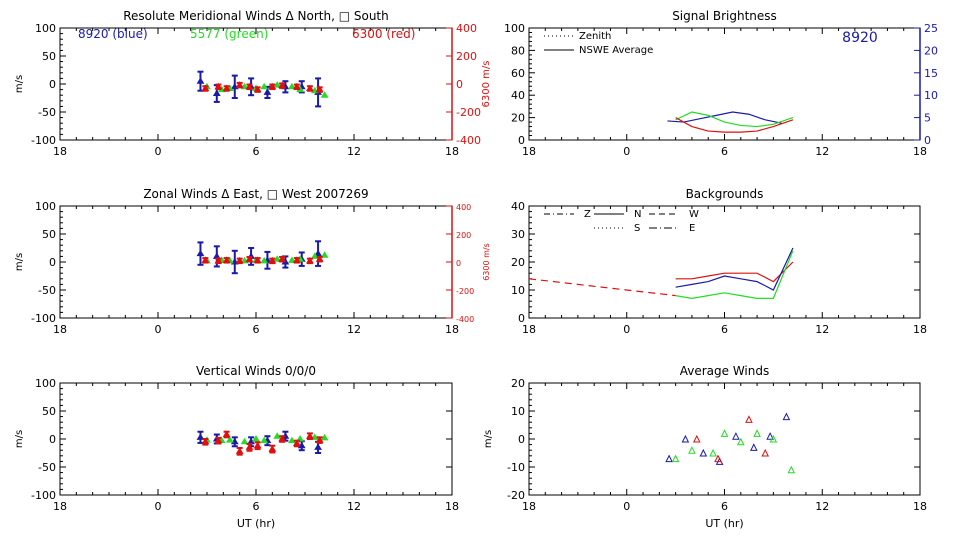 The image size is (960, 540). Describe the element at coordinates (724, 439) in the screenshot. I see `plot-frame` at that location.